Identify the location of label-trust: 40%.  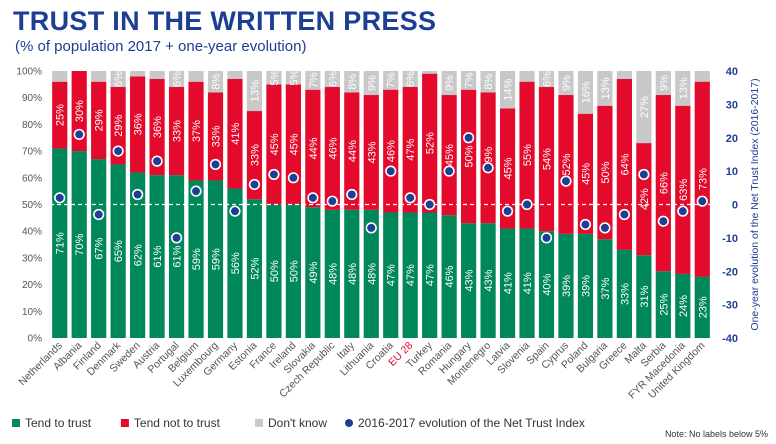
(548, 284).